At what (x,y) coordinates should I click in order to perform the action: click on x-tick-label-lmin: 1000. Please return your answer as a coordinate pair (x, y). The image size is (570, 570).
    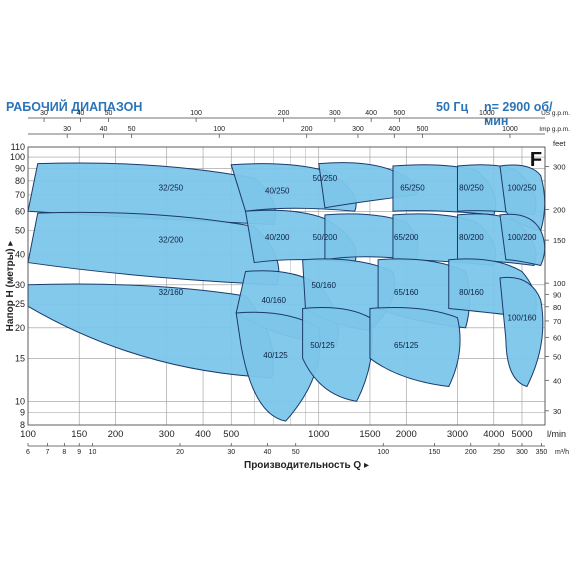
    Looking at the image, I should click on (318, 434).